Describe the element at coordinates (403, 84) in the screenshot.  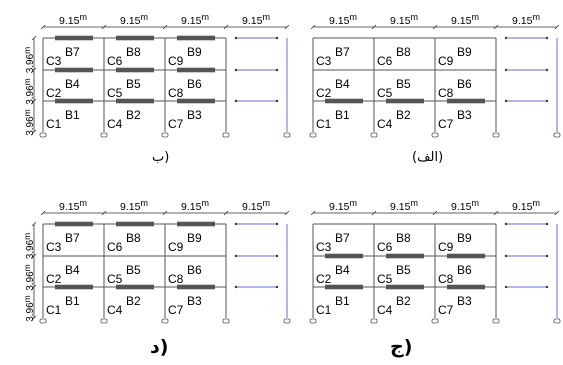
I see `beam-label: B5` at that location.